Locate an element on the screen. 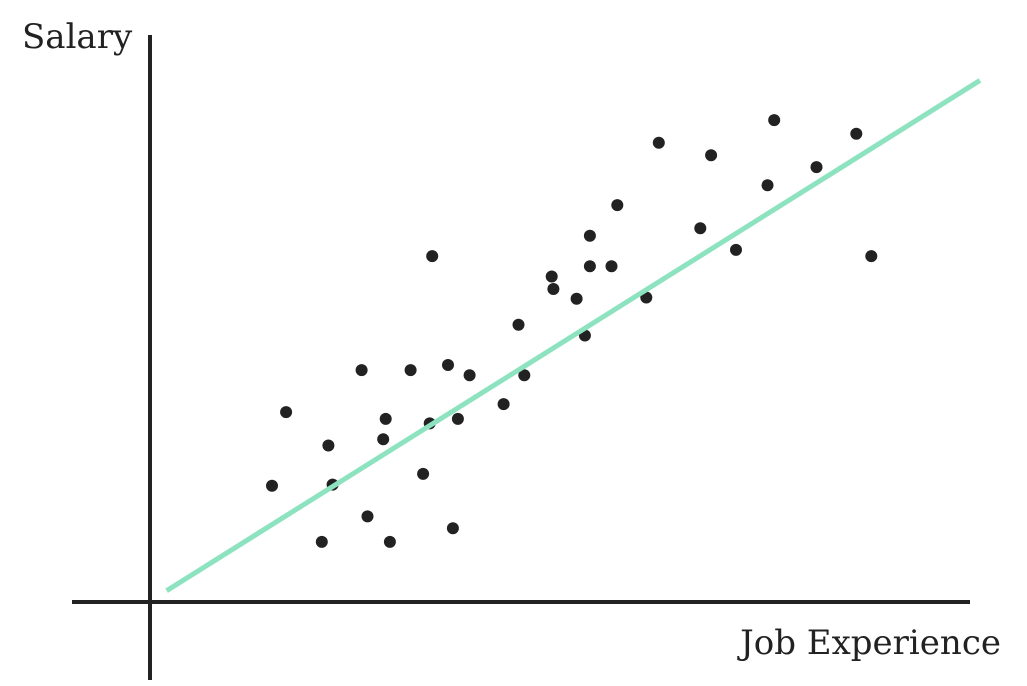 Image resolution: width=1027 pixels, height=686 pixels. y-axis-label: Salary is located at coordinates (77, 37).